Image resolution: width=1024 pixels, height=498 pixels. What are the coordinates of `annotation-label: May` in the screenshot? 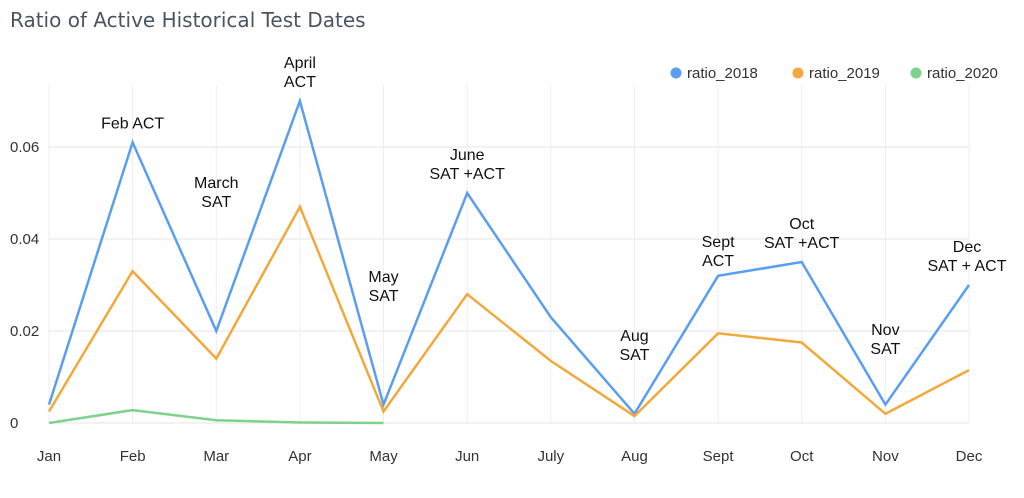 It's located at (383, 277).